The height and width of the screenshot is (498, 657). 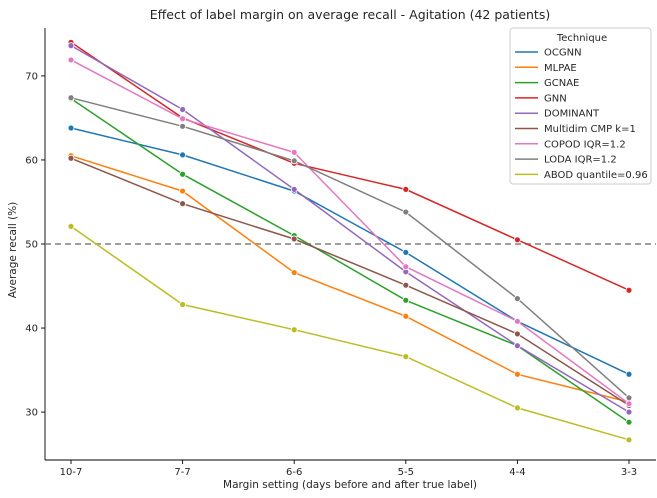 What do you see at coordinates (13, 250) in the screenshot?
I see `y-axis-label: Average recall (%)` at bounding box center [13, 250].